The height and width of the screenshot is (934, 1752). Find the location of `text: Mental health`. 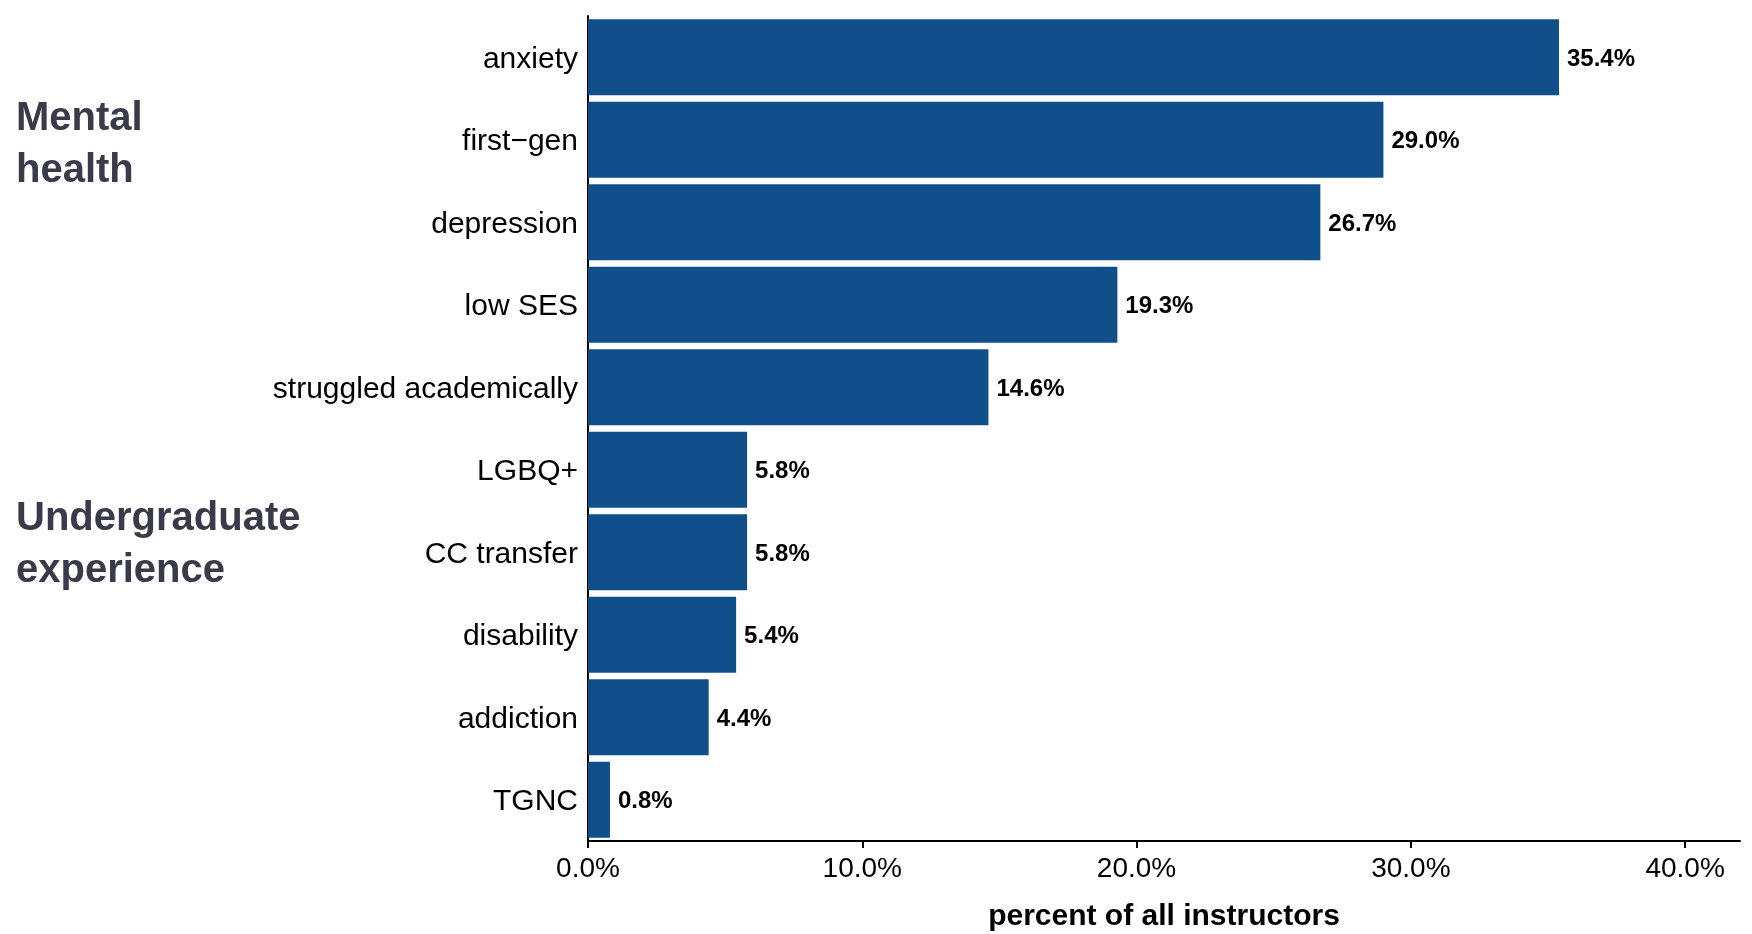

text: Mental health is located at coordinates (79, 142).